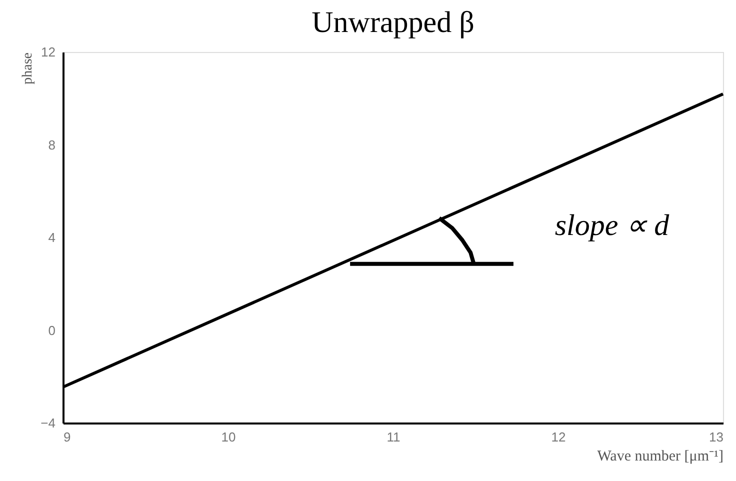  Describe the element at coordinates (716, 437) in the screenshot. I see `x-tick-label: 13` at that location.